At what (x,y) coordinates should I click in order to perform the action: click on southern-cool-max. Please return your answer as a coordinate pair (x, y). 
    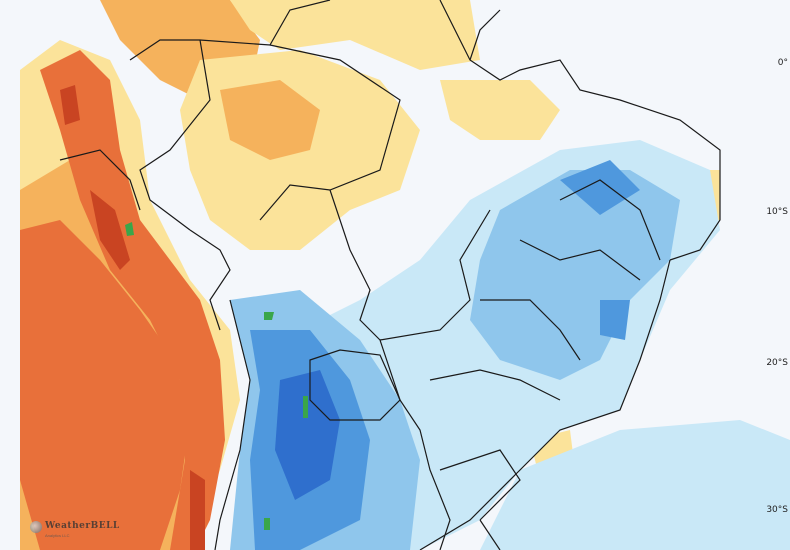
    Looking at the image, I should click on (307, 435).